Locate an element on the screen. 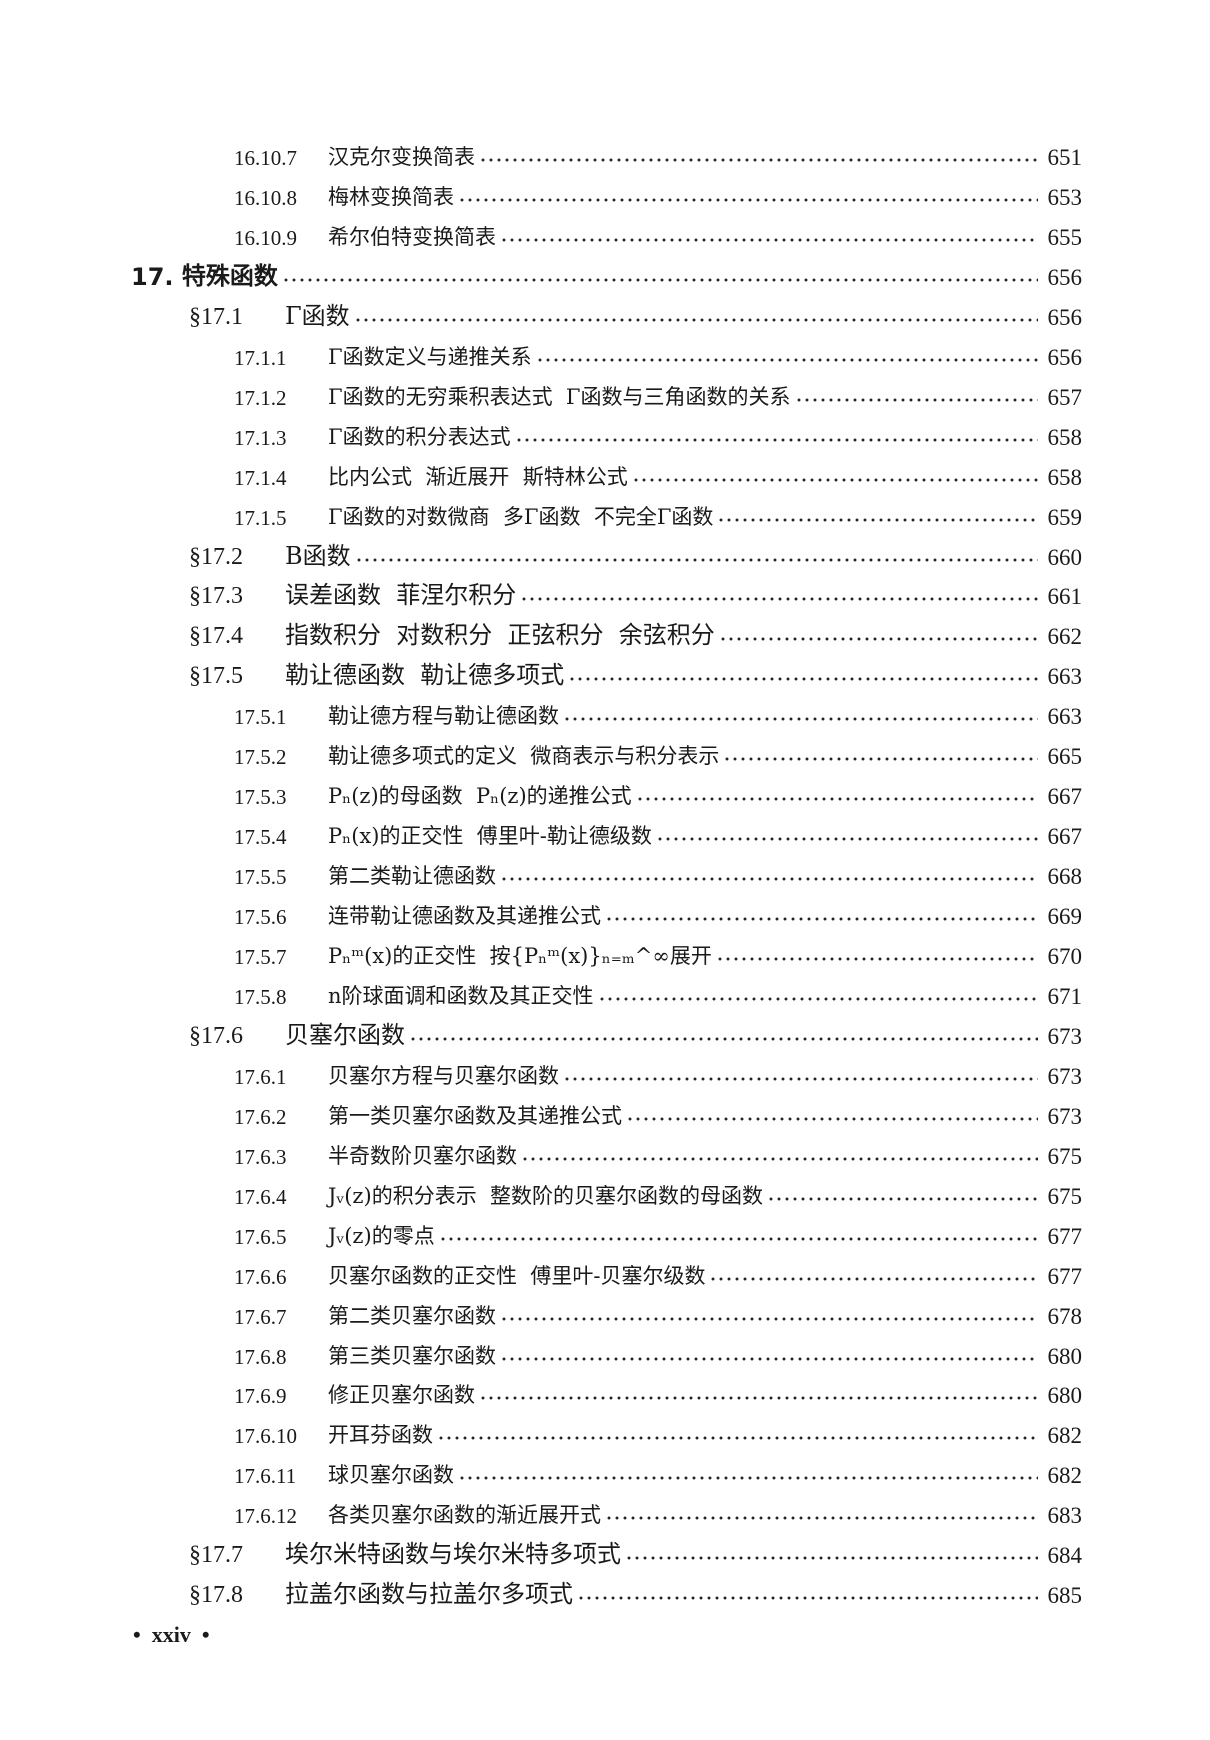 This screenshot has height=1740, width=1210. toc-section: §17.1 Γ函数 656 is located at coordinates (635, 313).